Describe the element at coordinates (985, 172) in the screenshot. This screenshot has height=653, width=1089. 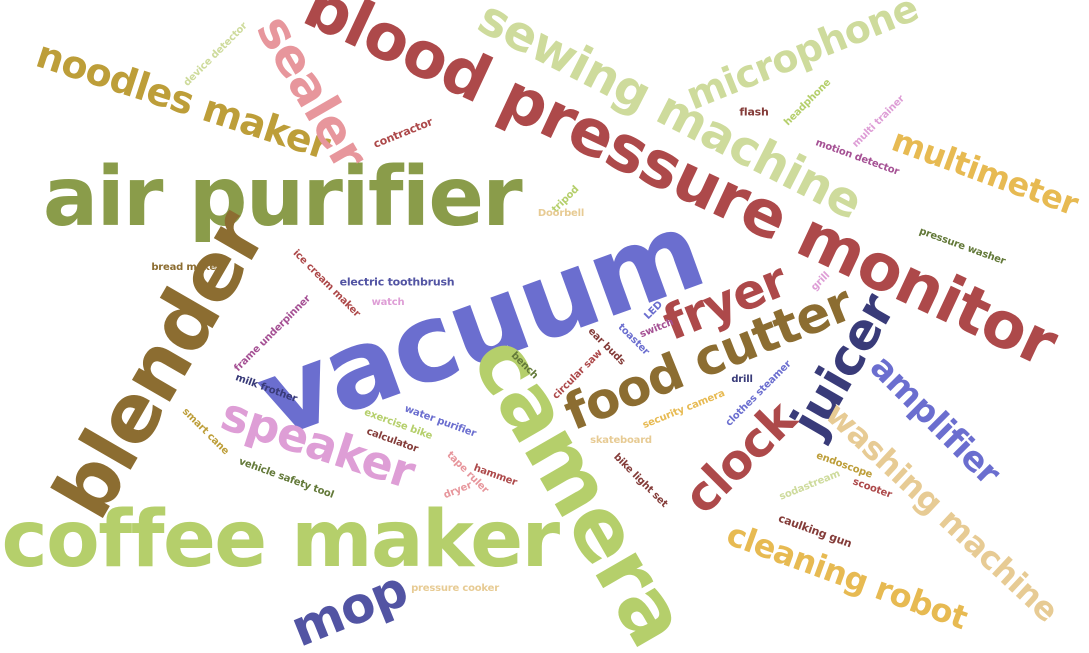
I see `word-multimeter: multimeter` at that location.